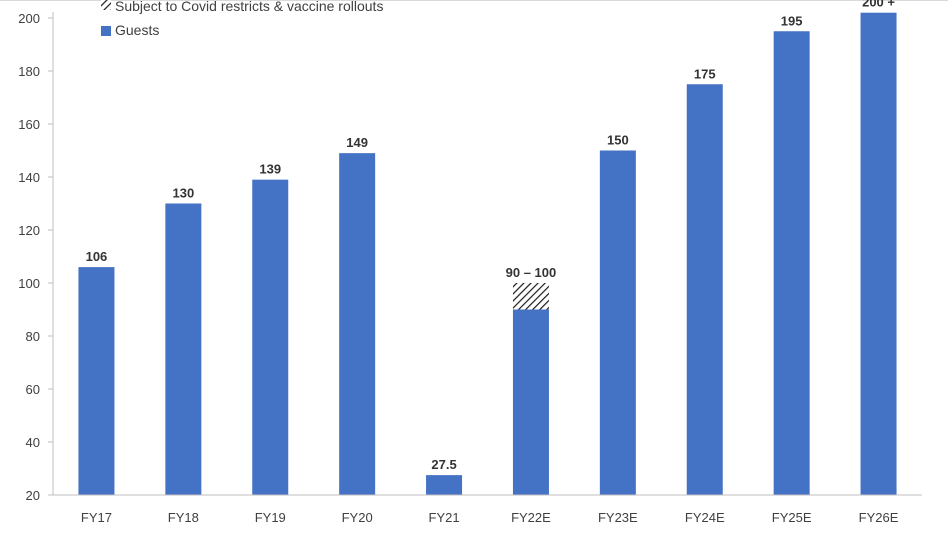 The image size is (948, 544). What do you see at coordinates (878, 5) in the screenshot?
I see `data-label-fy26e: 200 +` at bounding box center [878, 5].